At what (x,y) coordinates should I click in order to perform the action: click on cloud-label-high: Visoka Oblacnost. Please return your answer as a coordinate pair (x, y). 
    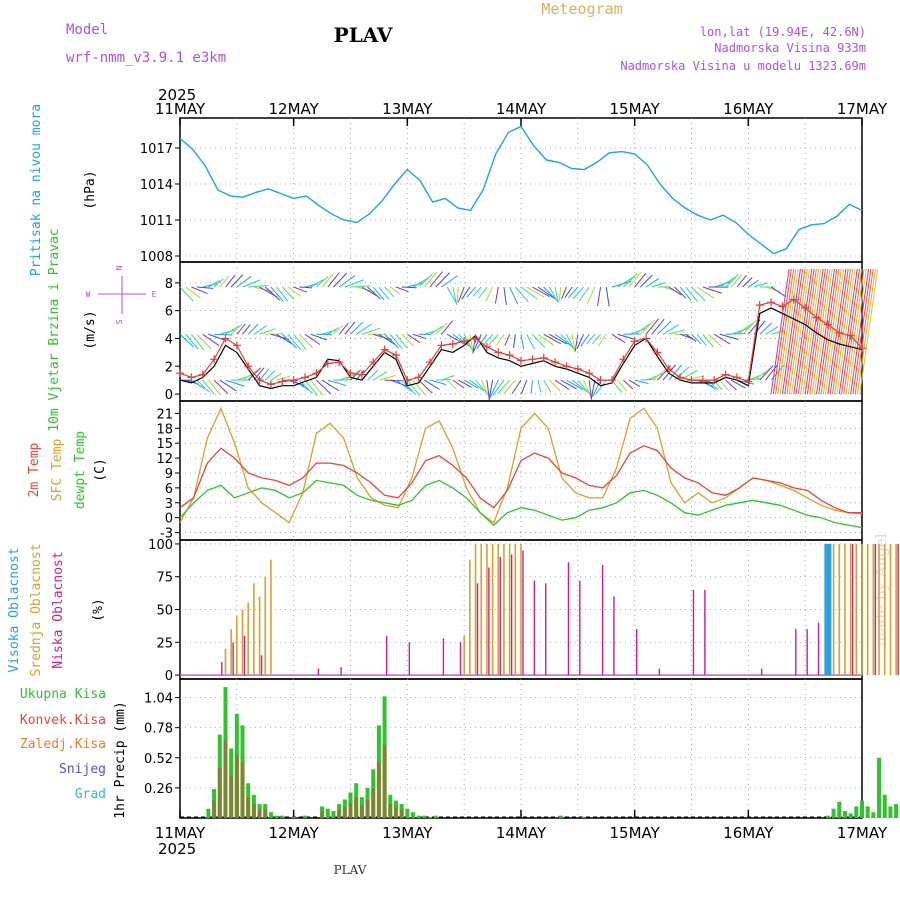
    Looking at the image, I should click on (14, 609).